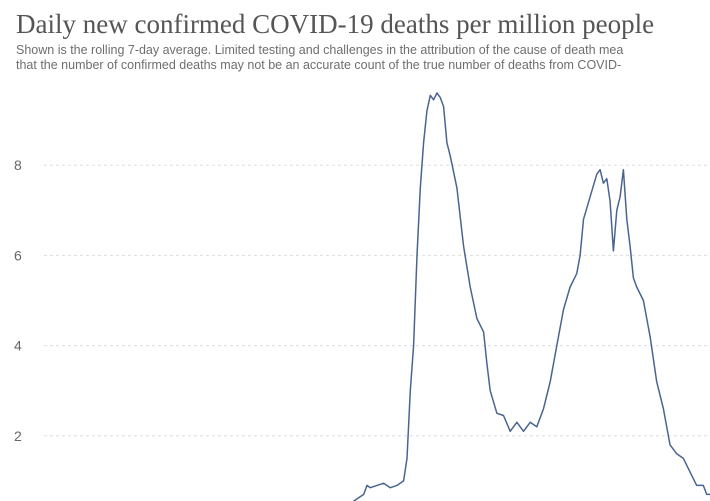 This screenshot has width=710, height=501. Describe the element at coordinates (18, 436) in the screenshot. I see `y-tick-label: 2` at that location.